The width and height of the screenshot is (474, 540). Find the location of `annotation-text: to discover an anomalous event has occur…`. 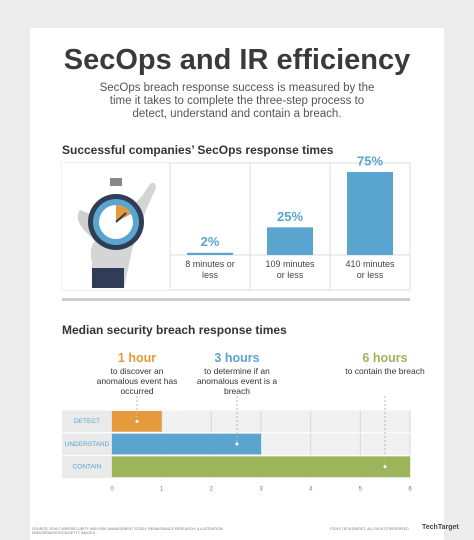

annotation-text: to discover an anomalous event has occur… is located at coordinates (137, 381).